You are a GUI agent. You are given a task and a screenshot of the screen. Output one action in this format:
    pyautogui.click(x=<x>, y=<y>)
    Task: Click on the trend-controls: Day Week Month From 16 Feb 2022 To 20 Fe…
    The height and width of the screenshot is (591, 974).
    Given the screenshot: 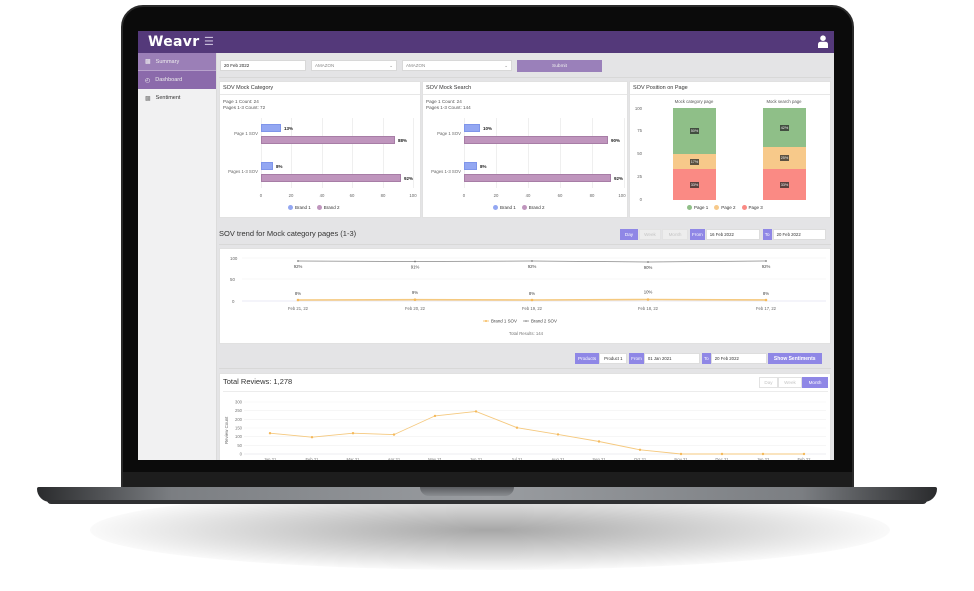 What is the action you would take?
    pyautogui.click(x=723, y=234)
    